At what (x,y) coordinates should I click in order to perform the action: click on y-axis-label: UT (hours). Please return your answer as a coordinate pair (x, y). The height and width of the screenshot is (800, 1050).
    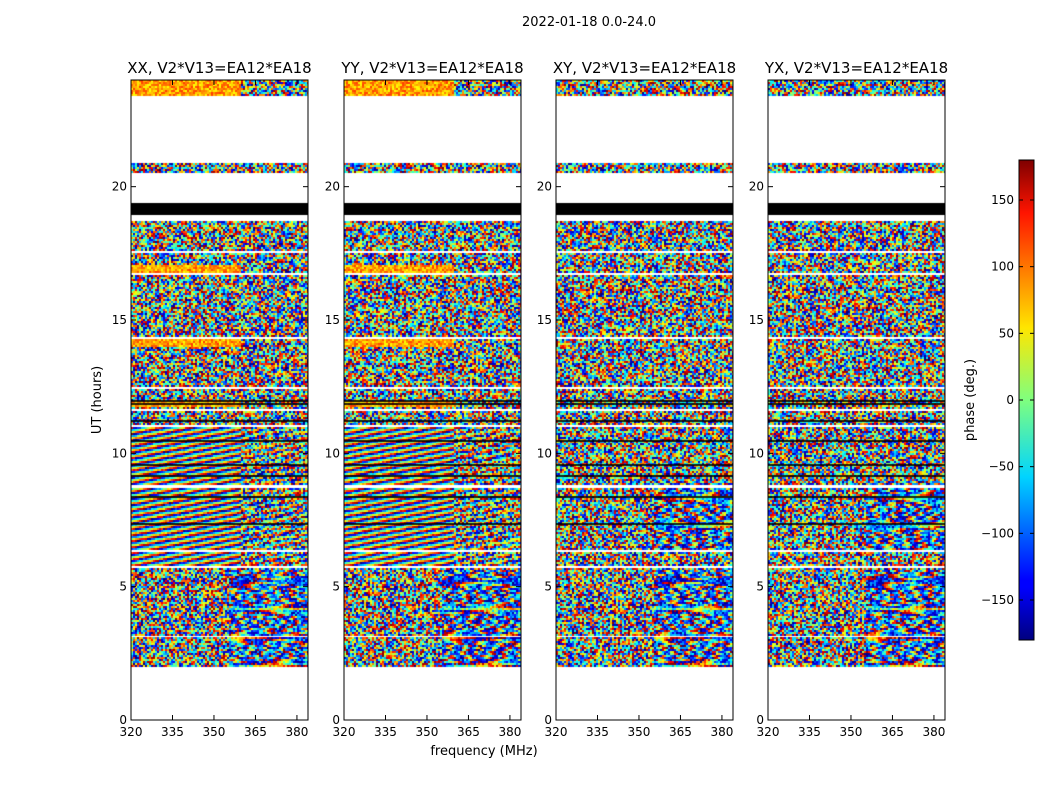
    Looking at the image, I should click on (97, 400).